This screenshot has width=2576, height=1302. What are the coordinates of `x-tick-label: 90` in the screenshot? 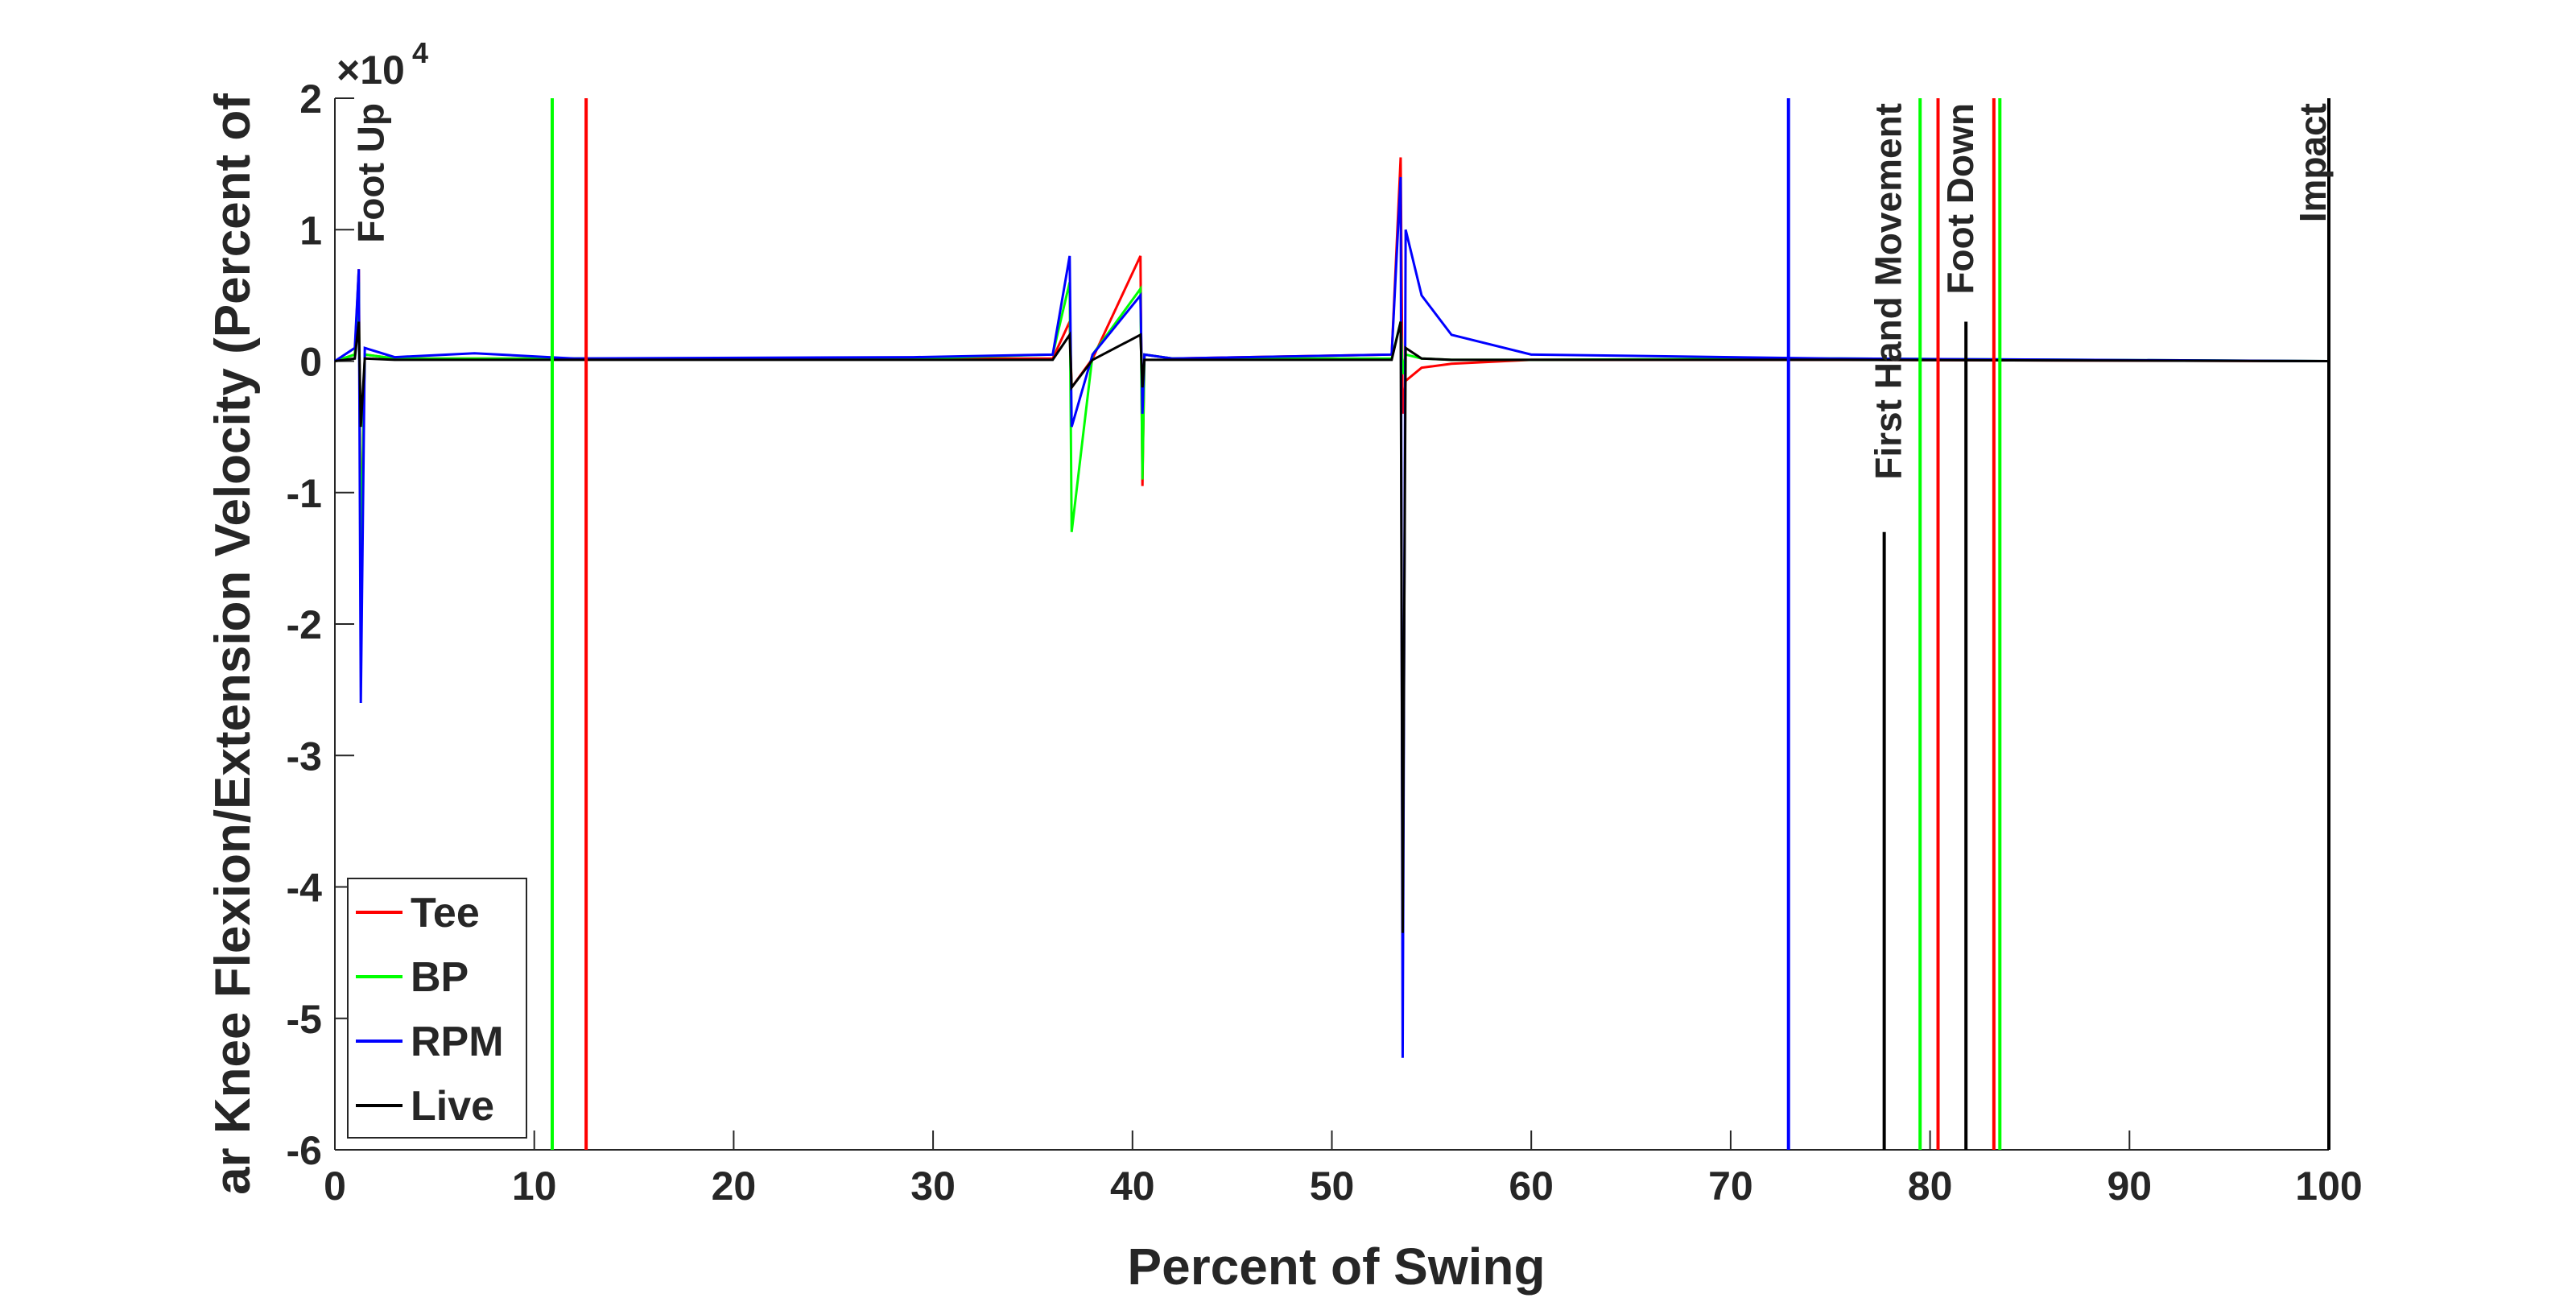 It's located at (2129, 1186).